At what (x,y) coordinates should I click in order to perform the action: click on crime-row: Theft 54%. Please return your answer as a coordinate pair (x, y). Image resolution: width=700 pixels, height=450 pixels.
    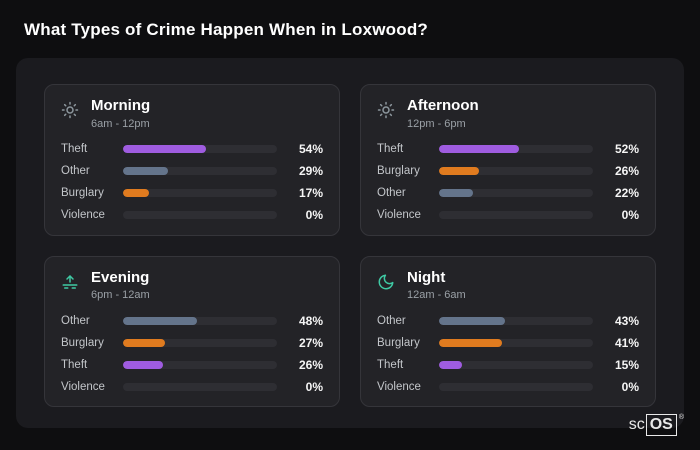
    Looking at the image, I should click on (192, 149).